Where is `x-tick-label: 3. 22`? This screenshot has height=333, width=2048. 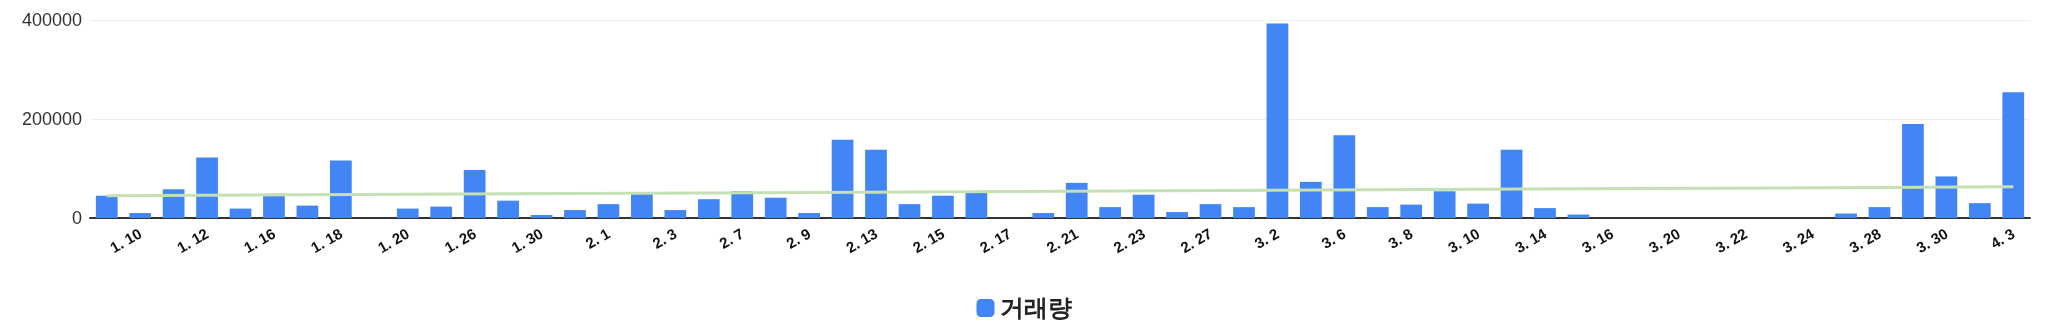
x-tick-label: 3. 22 is located at coordinates (1731, 240).